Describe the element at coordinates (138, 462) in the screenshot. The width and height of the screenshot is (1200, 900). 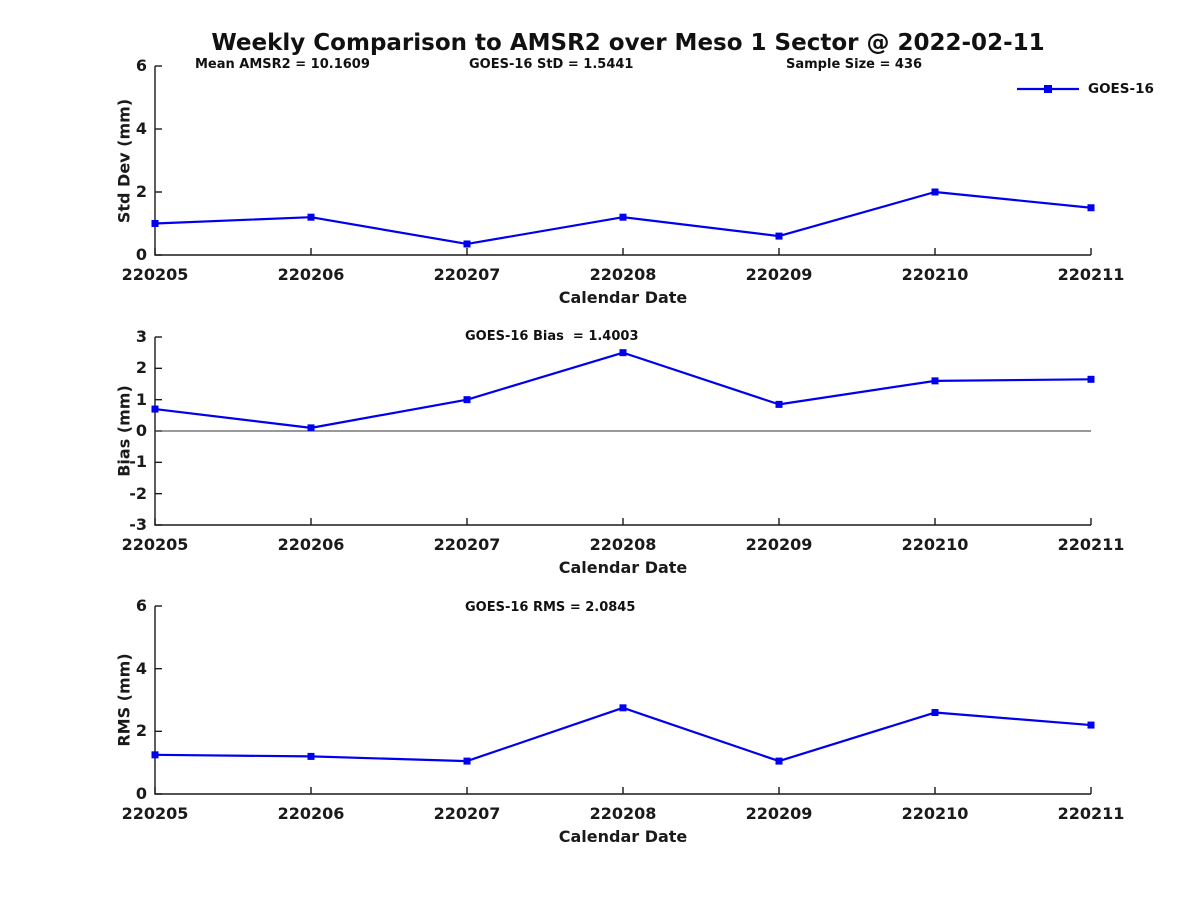
I see `ytick-label: -1` at that location.